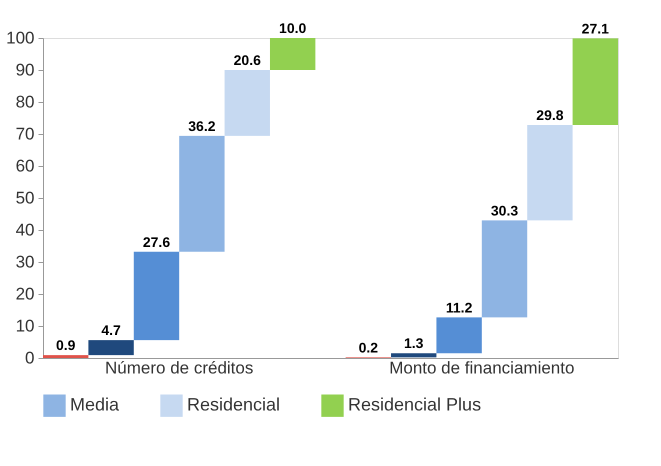 Image resolution: width=661 pixels, height=466 pixels. I want to click on data-label: 10.0, so click(293, 28).